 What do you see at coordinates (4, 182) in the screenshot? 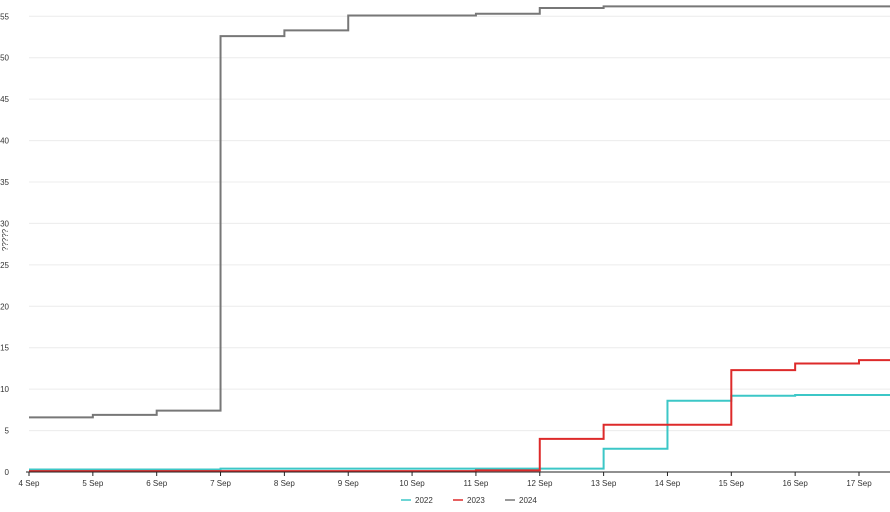
I see `y-tick-label: 35` at bounding box center [4, 182].